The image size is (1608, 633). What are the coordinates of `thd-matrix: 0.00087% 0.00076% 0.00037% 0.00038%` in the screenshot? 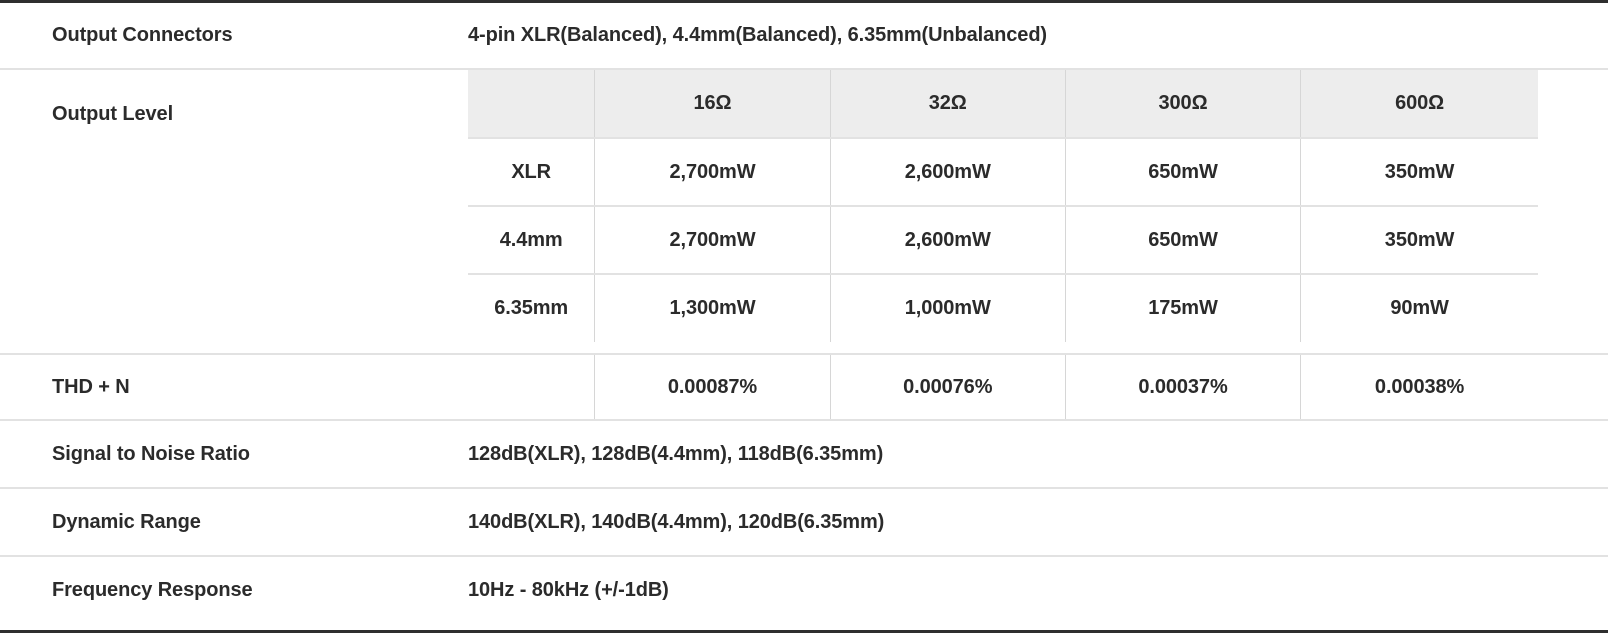 It's located at (1003, 387).